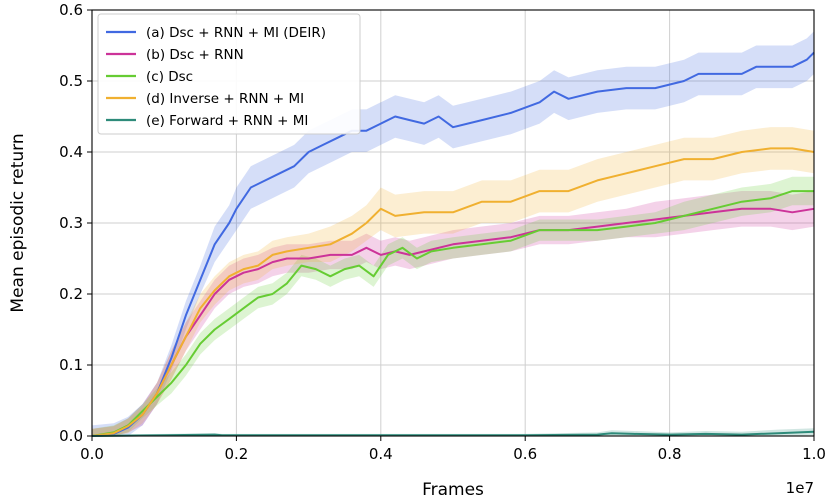 The width and height of the screenshot is (830, 498). What do you see at coordinates (670, 454) in the screenshot?
I see `x-tick-label: 0.8` at bounding box center [670, 454].